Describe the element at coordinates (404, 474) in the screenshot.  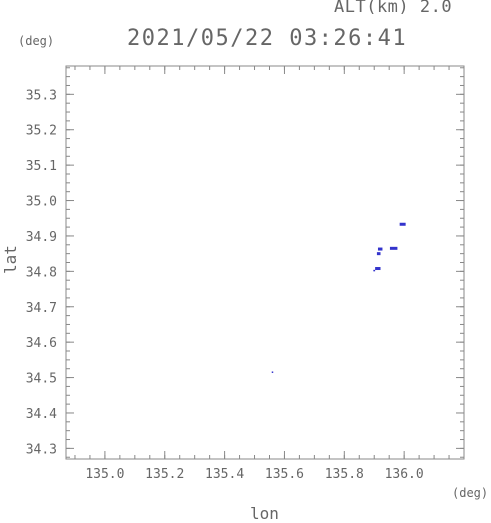
I see `x-tick-label: 136.0` at that location.